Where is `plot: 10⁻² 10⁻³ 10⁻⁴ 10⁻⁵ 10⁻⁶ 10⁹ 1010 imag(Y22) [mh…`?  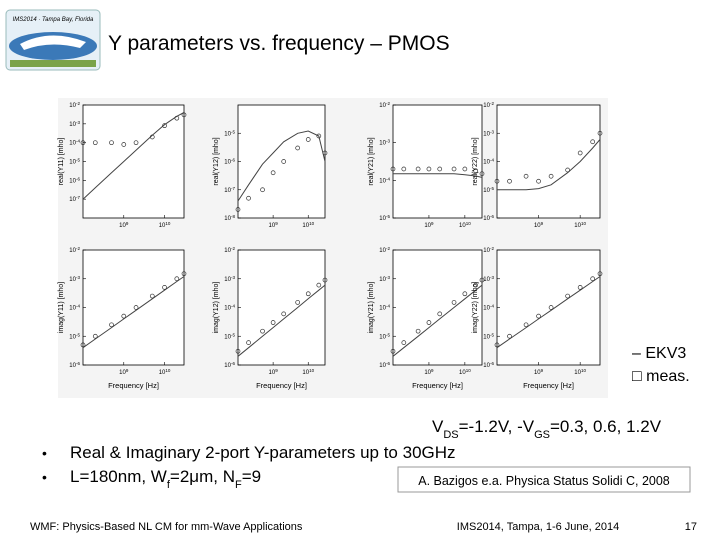 plot: 10⁻² 10⁻³ 10⁻⁴ 10⁻⁵ 10⁻⁶ 10⁹ 1010 imag(Y22) [mh… is located at coordinates (537, 318).